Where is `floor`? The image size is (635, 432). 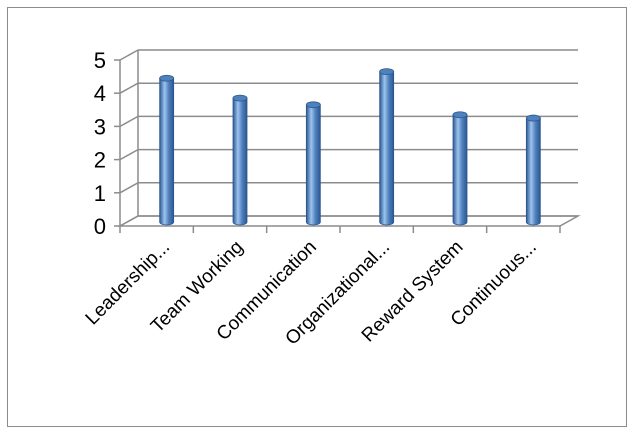 floor is located at coordinates (349, 221).